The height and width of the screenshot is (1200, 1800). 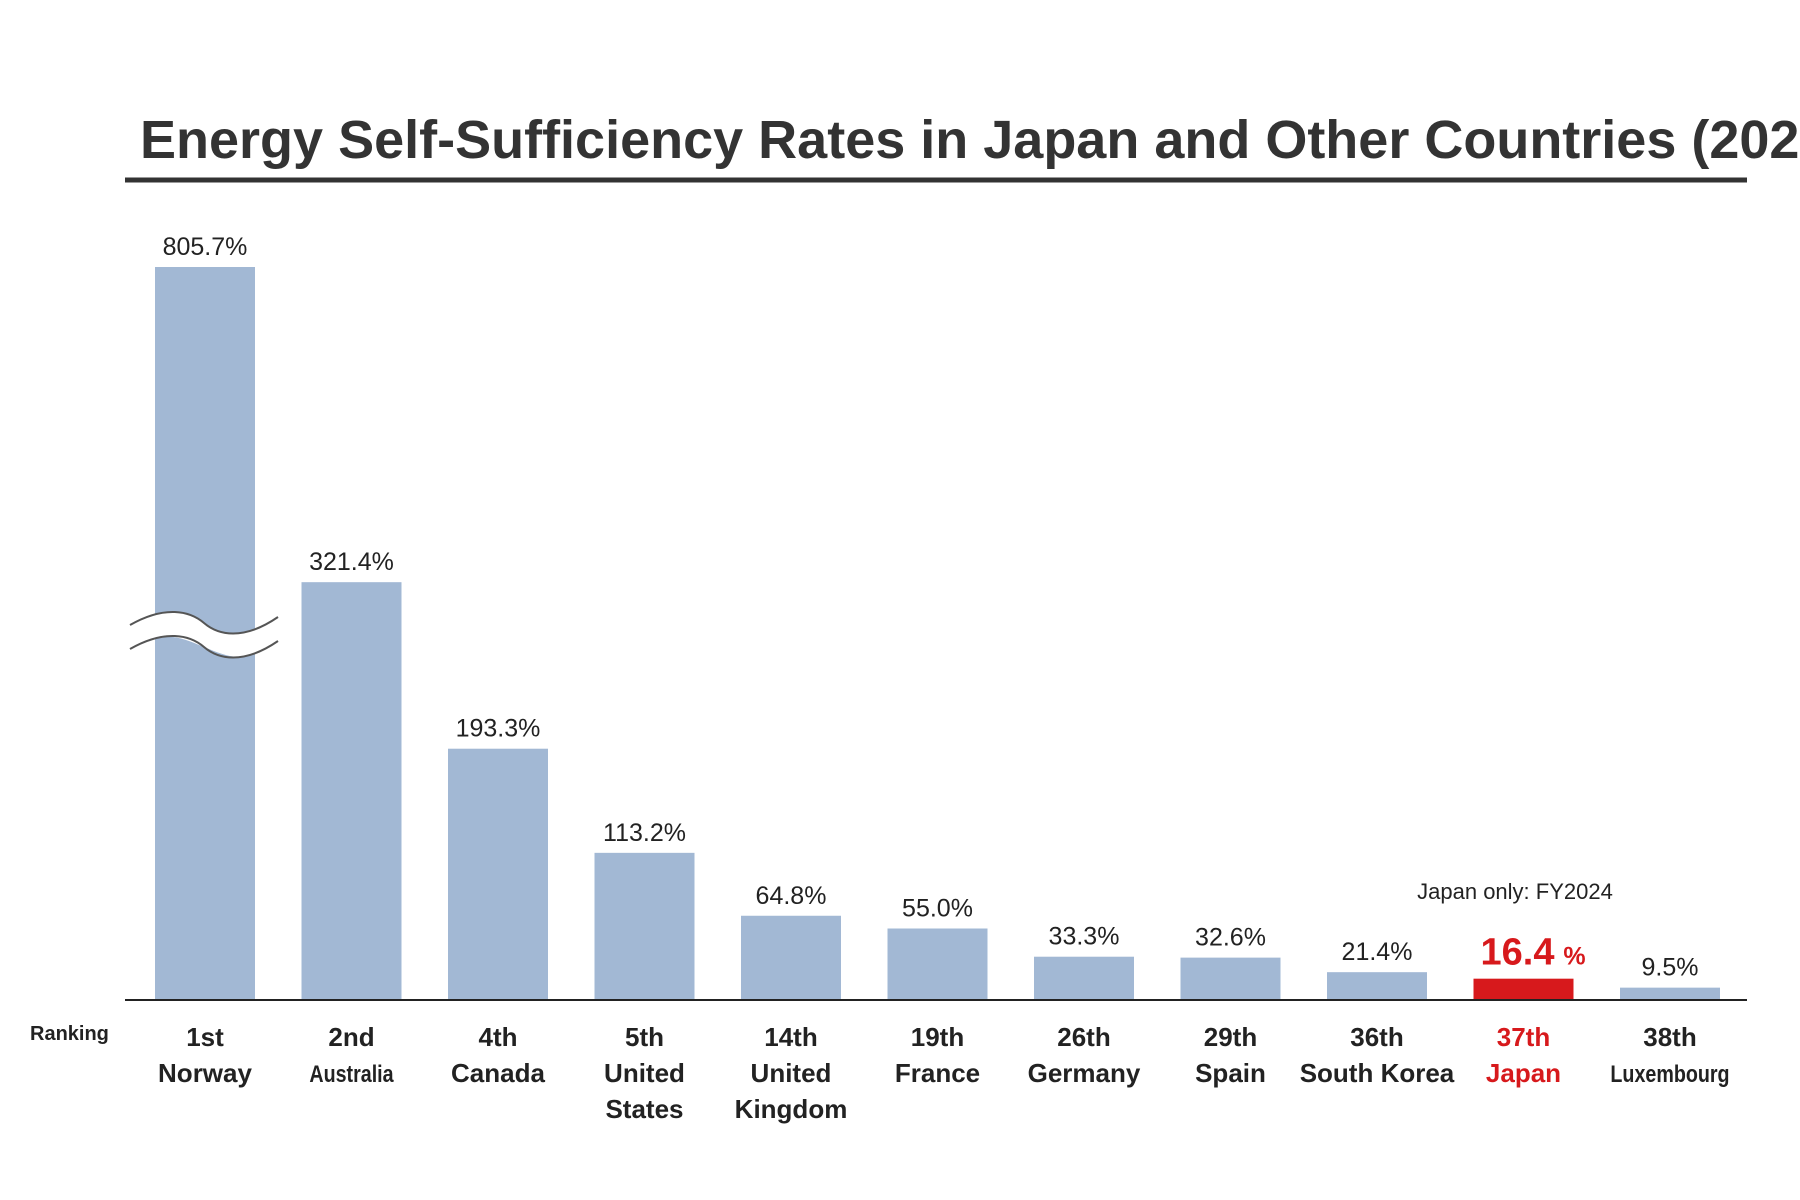 What do you see at coordinates (644, 1109) in the screenshot?
I see `category-label-united-states-line2: States` at bounding box center [644, 1109].